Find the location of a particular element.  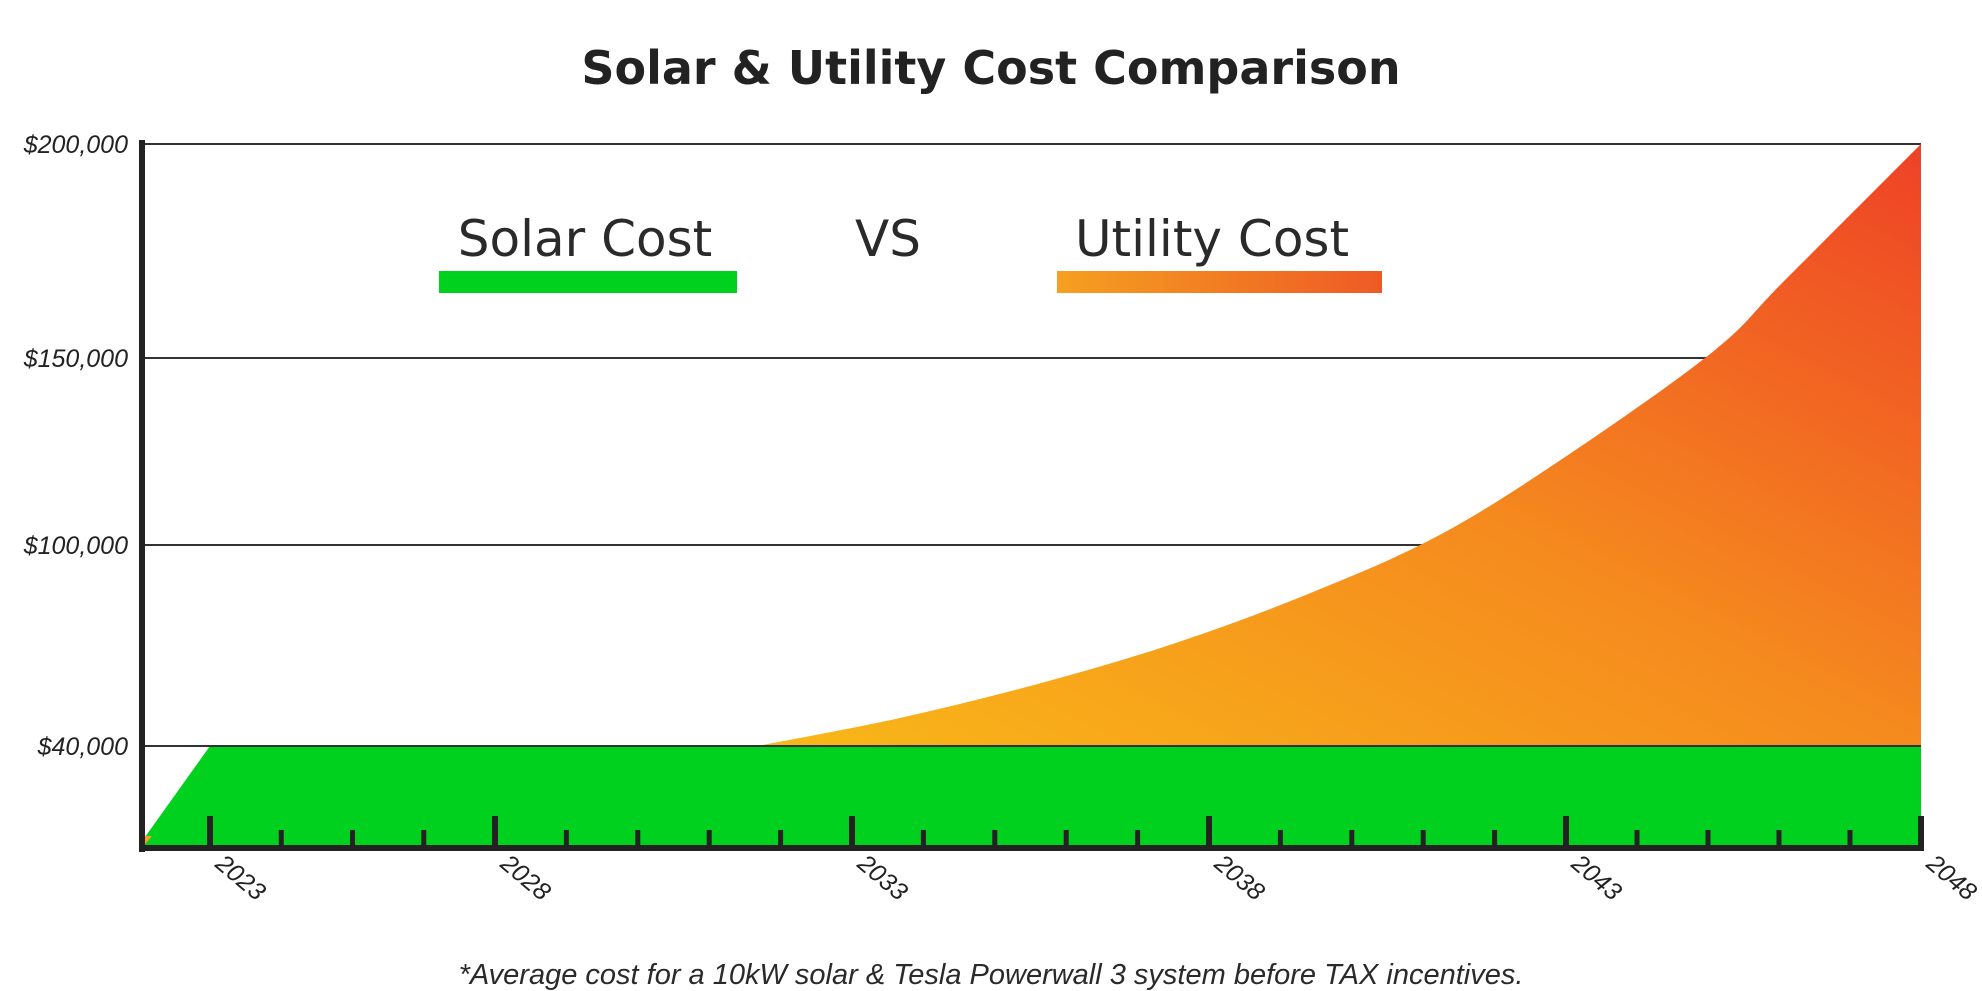

y-tick-label-100000: $100,000 is located at coordinates (75, 546).